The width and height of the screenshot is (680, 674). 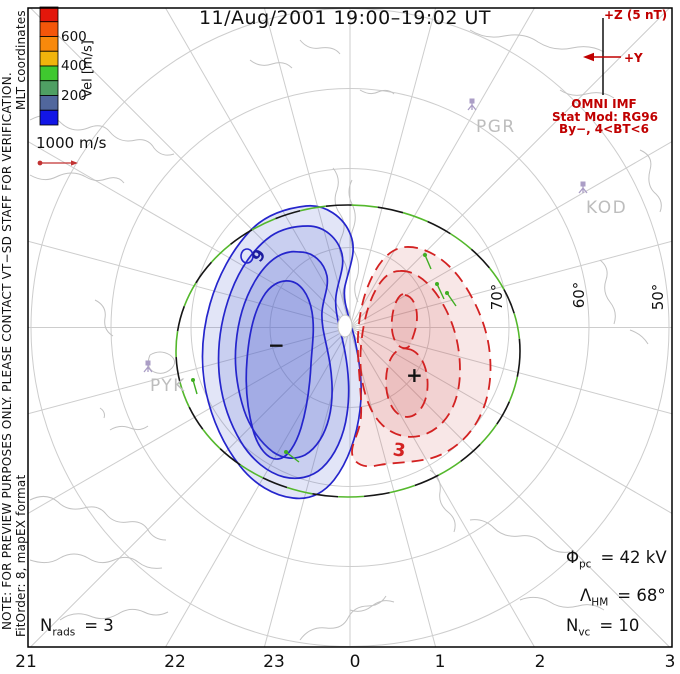 I want to click on phi-subscript: pc, so click(x=585, y=564).